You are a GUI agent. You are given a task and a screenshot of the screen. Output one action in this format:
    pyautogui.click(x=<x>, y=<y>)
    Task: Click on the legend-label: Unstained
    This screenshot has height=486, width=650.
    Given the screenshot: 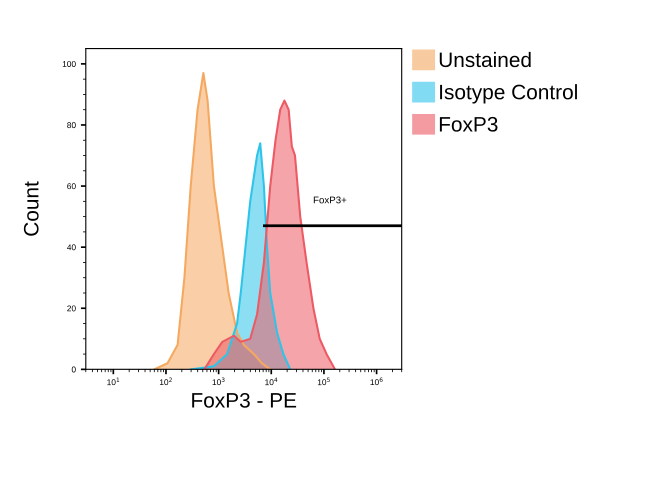 What is the action you would take?
    pyautogui.click(x=485, y=60)
    